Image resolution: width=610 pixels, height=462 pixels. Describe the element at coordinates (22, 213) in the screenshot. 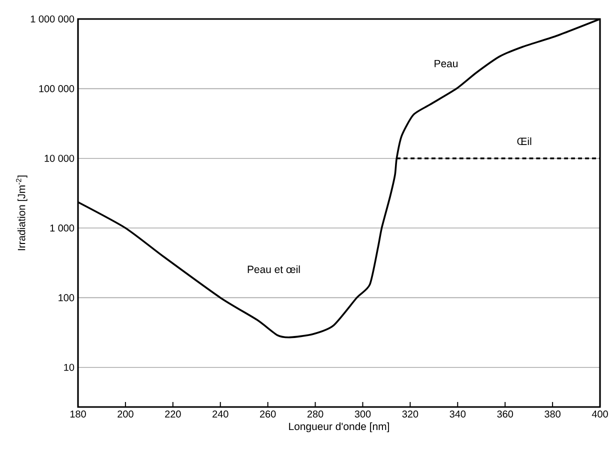

I see `y-axis-title: Irradiation [Jm$^{-2}$]` at that location.